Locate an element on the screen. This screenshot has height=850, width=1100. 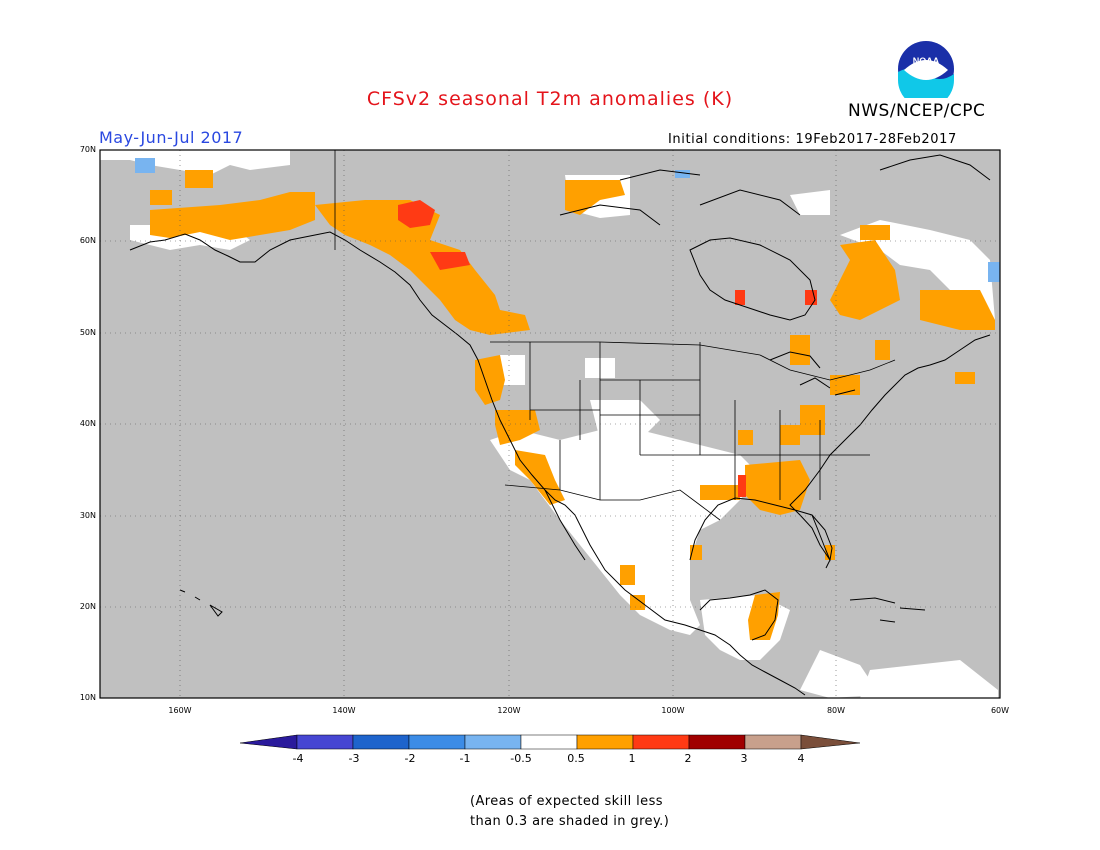
skill-note-line: (Areas of expected skill less is located at coordinates (566, 801).